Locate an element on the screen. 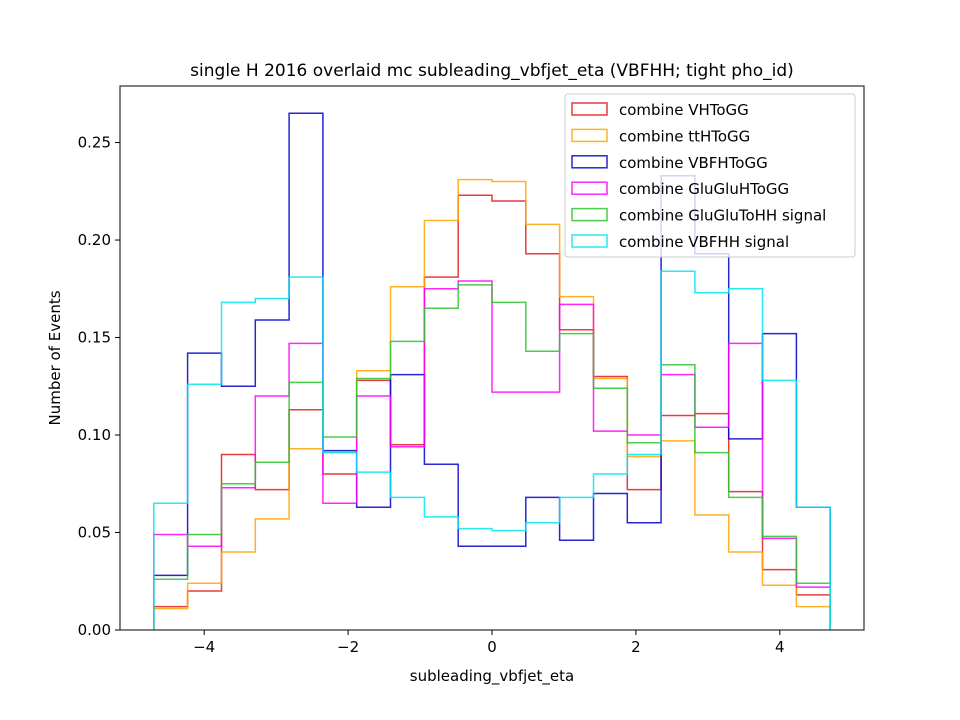 The width and height of the screenshot is (960, 720). y-tick-label: 0.15 is located at coordinates (94, 338).